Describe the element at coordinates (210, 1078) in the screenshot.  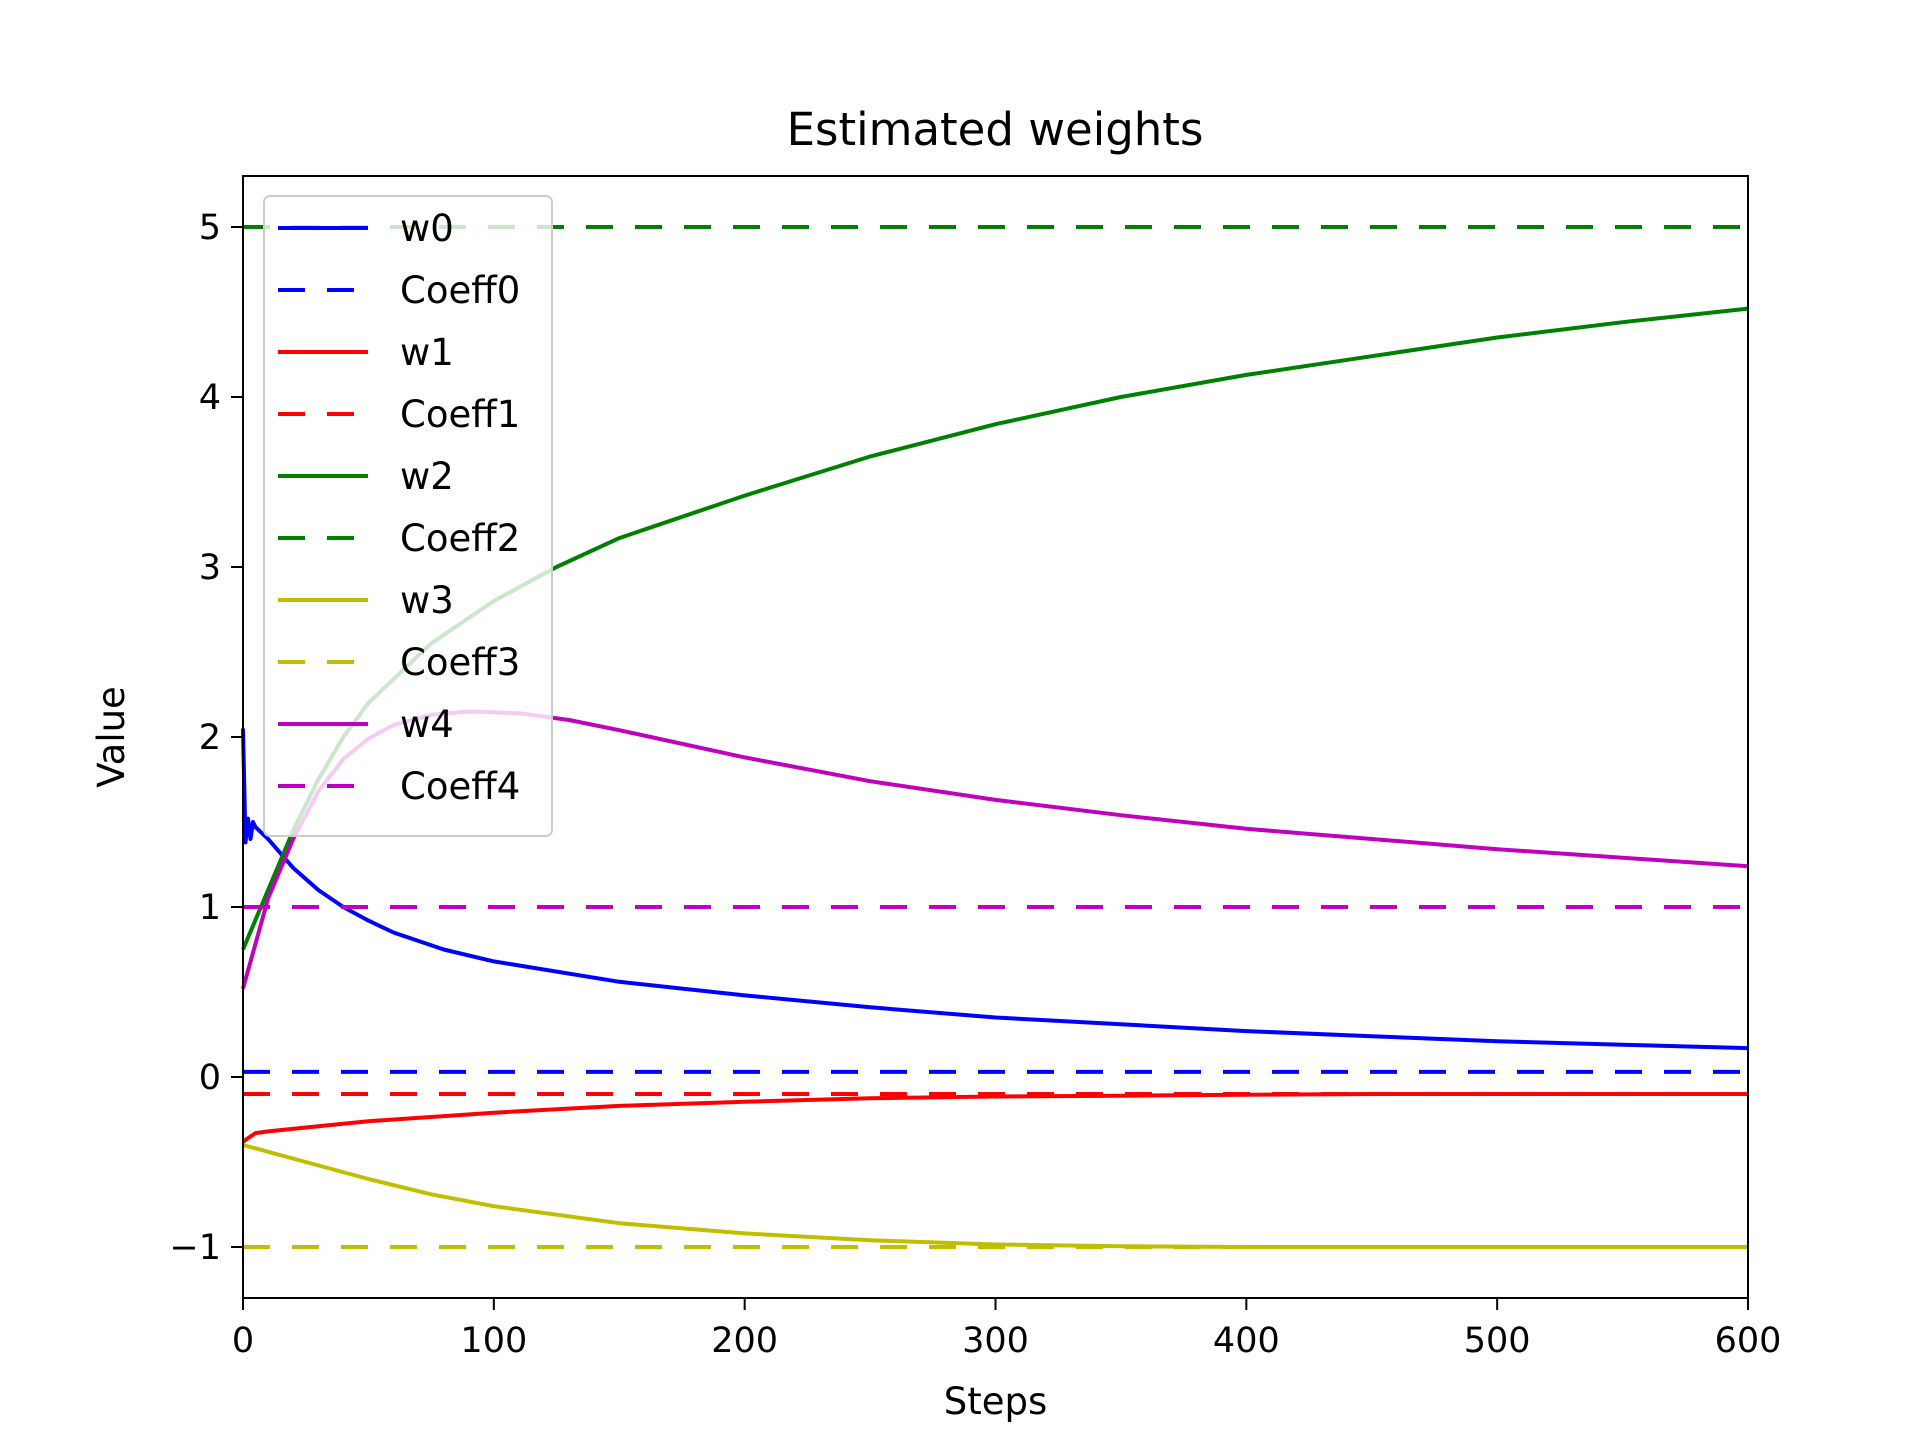
I see `y-tick-label: 0` at that location.